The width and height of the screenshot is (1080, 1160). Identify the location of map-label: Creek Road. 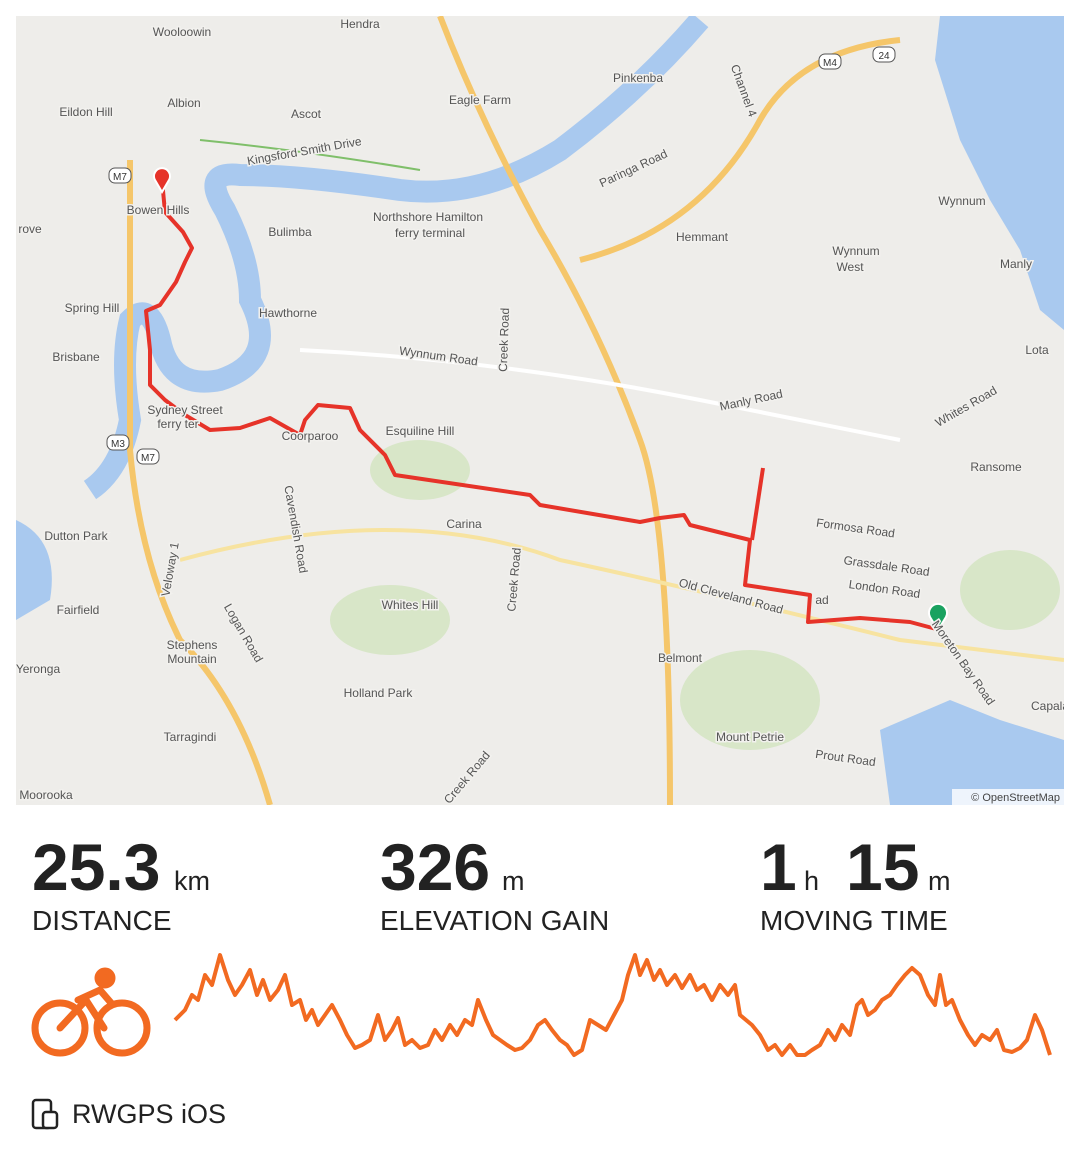
(504, 340).